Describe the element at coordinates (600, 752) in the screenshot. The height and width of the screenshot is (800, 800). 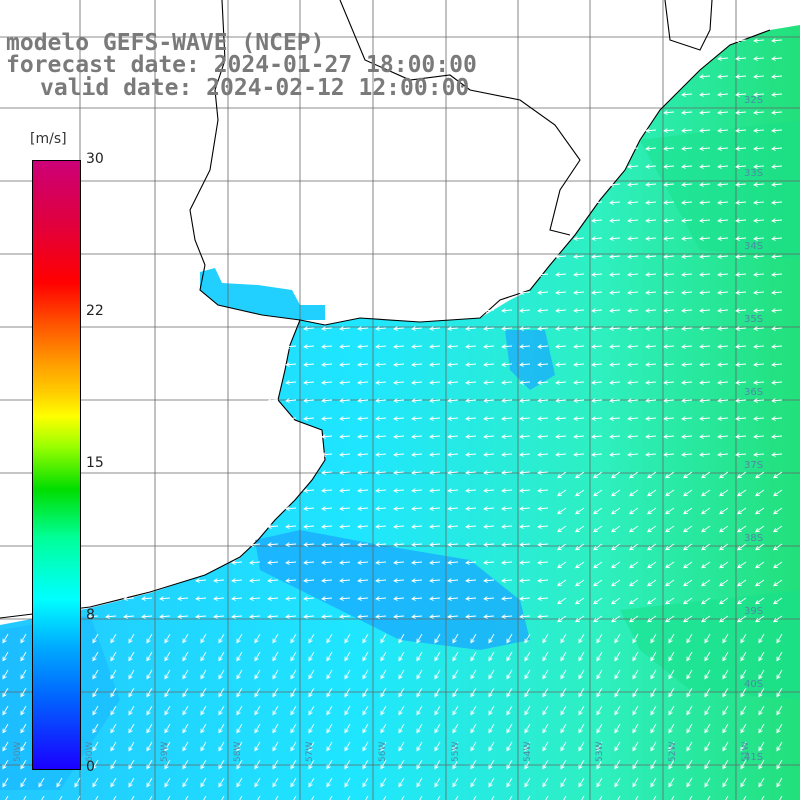
I see `lon-label: 53W` at that location.